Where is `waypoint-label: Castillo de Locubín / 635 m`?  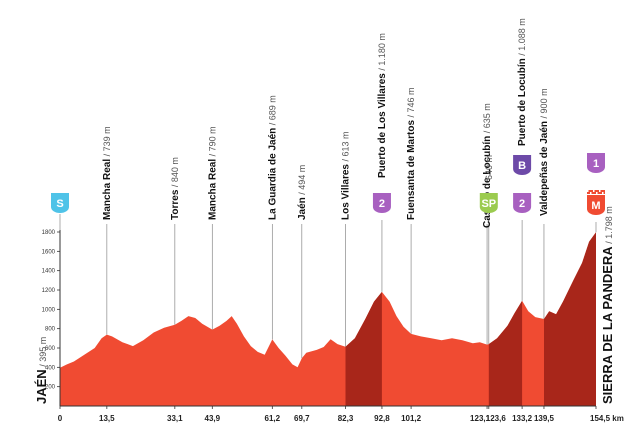
waypoint-label: Castillo de Locubín / 635 m is located at coordinates (487, 165).